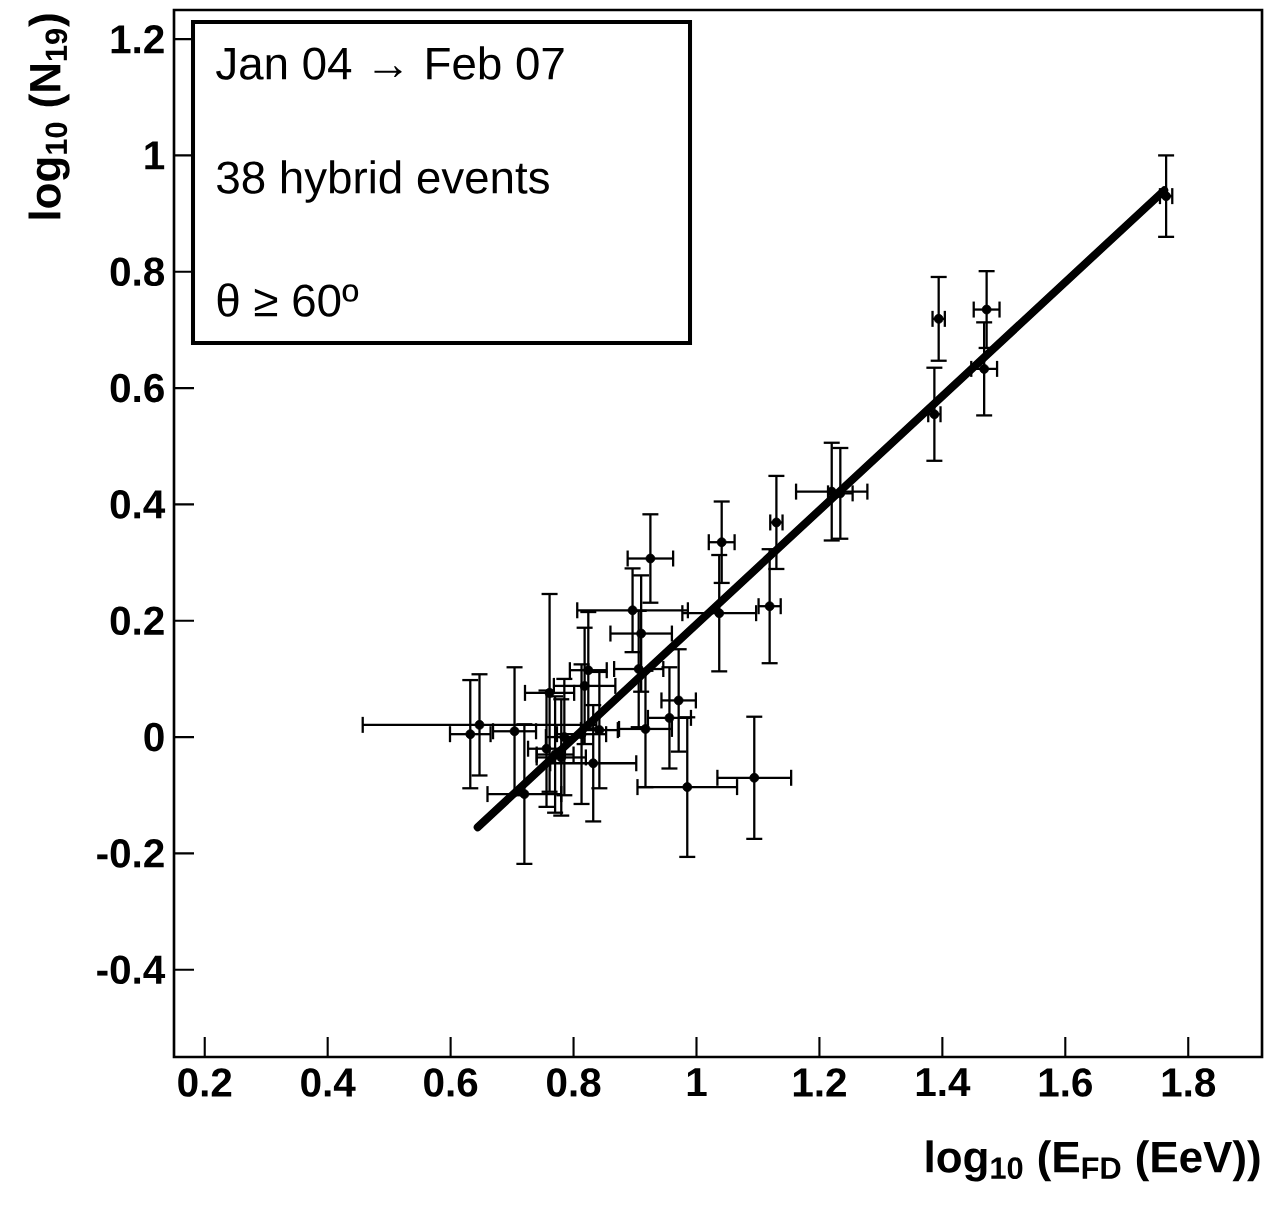  Describe the element at coordinates (154, 737) in the screenshot. I see `y-tick-label: 0` at that location.